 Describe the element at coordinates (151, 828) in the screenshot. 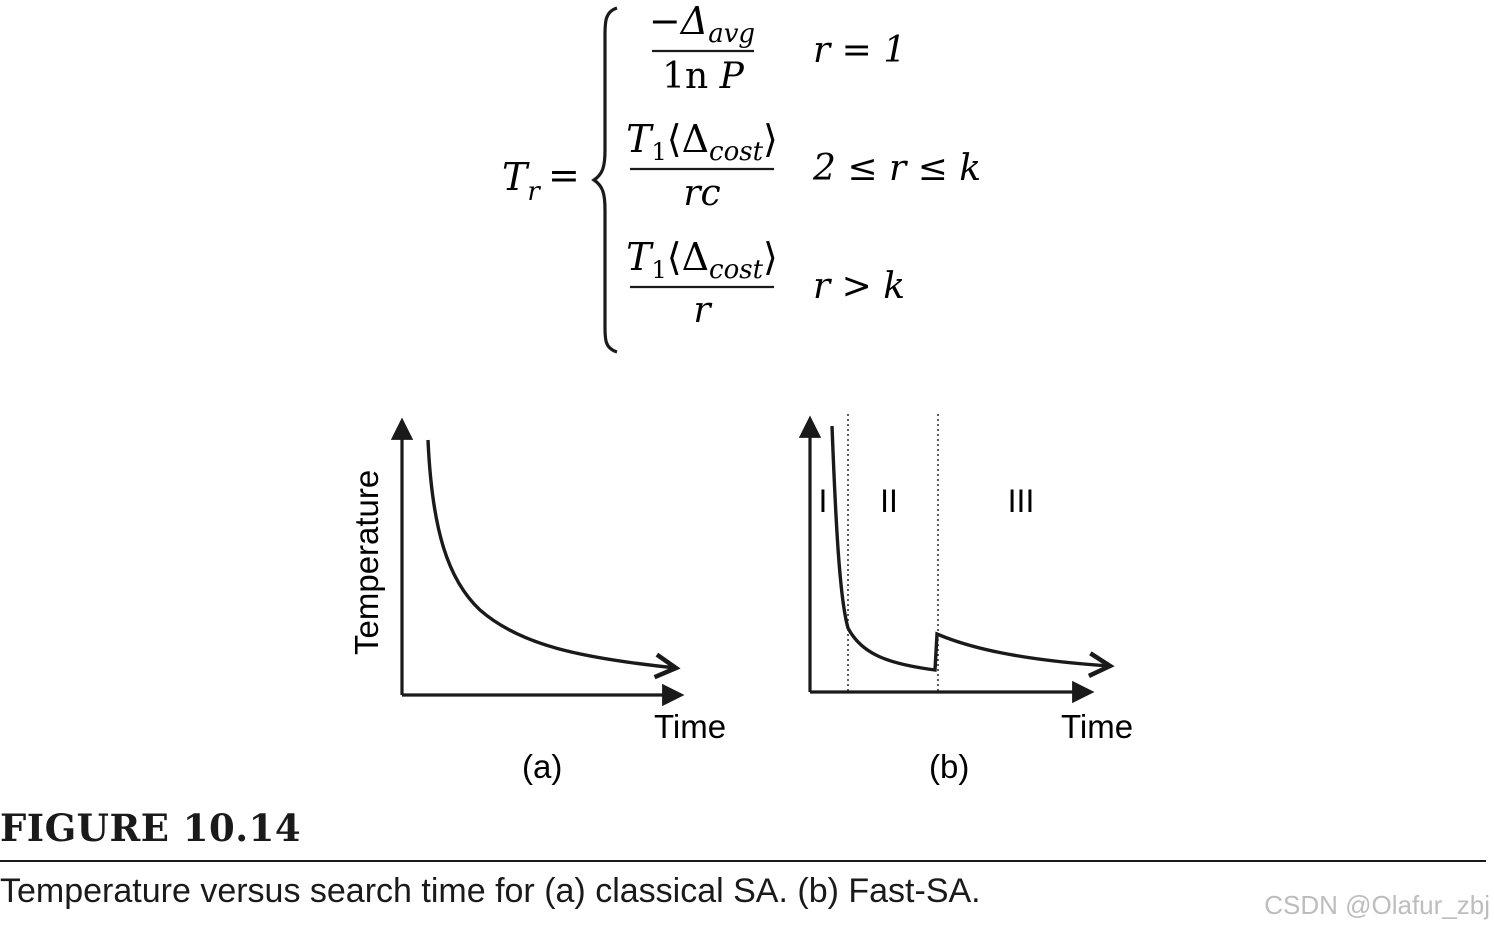

I see `figure-label: FIGURE 10.14` at that location.